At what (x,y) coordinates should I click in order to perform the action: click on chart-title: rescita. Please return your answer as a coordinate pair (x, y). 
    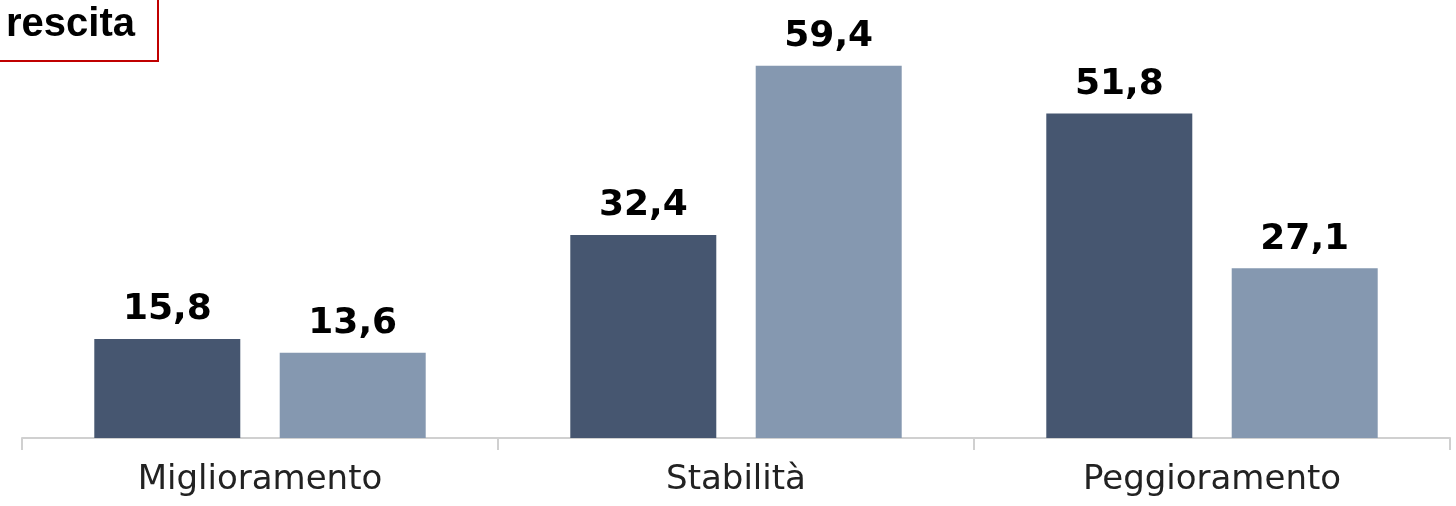
    Looking at the image, I should click on (79, 31).